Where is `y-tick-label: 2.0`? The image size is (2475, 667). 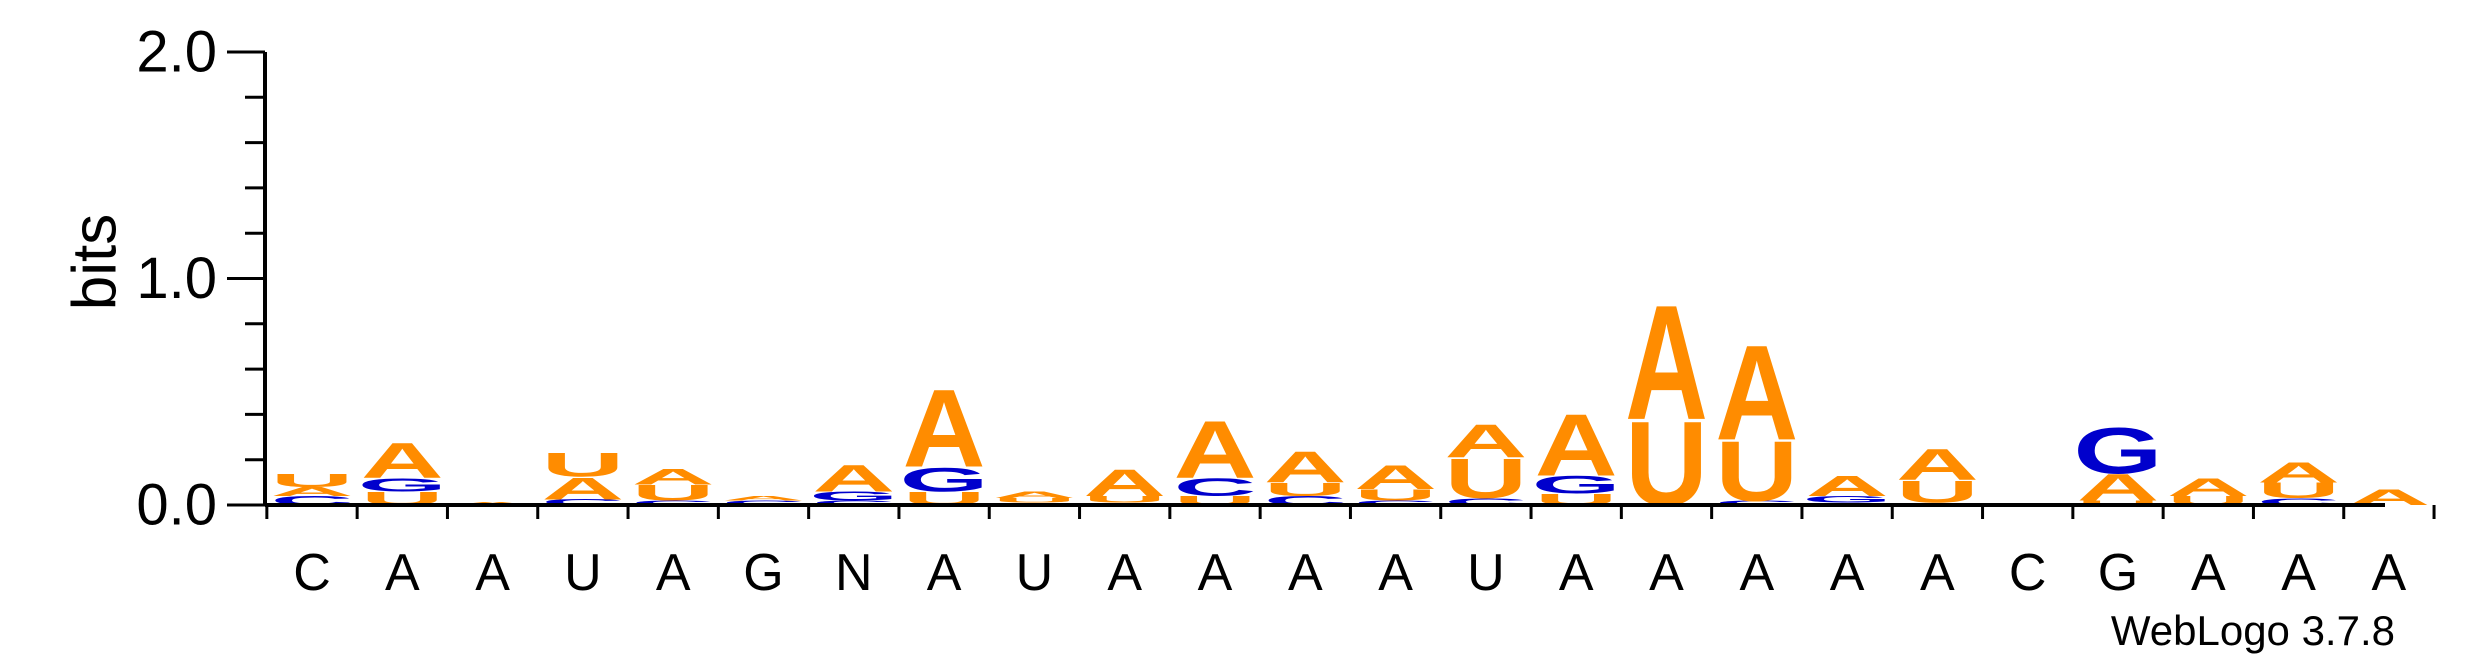
y-tick-label: 2.0 is located at coordinates (176, 52).